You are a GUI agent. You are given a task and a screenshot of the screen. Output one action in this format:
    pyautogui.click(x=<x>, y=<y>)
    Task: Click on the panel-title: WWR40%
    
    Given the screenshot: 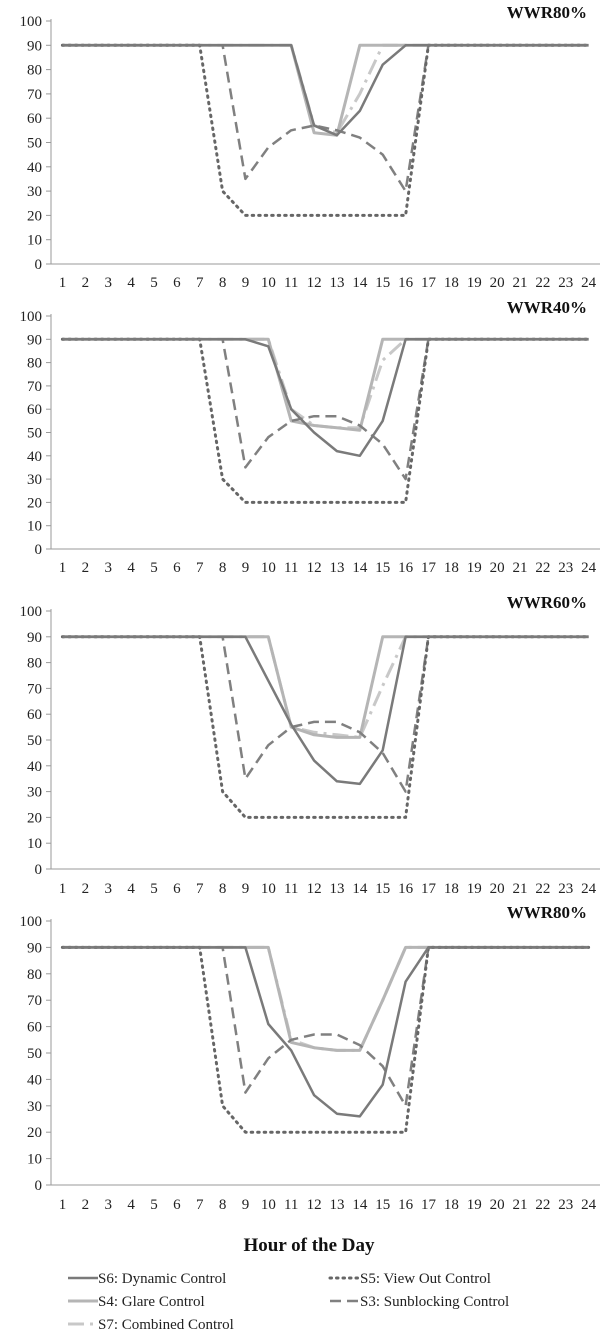 What is the action you would take?
    pyautogui.click(x=547, y=307)
    